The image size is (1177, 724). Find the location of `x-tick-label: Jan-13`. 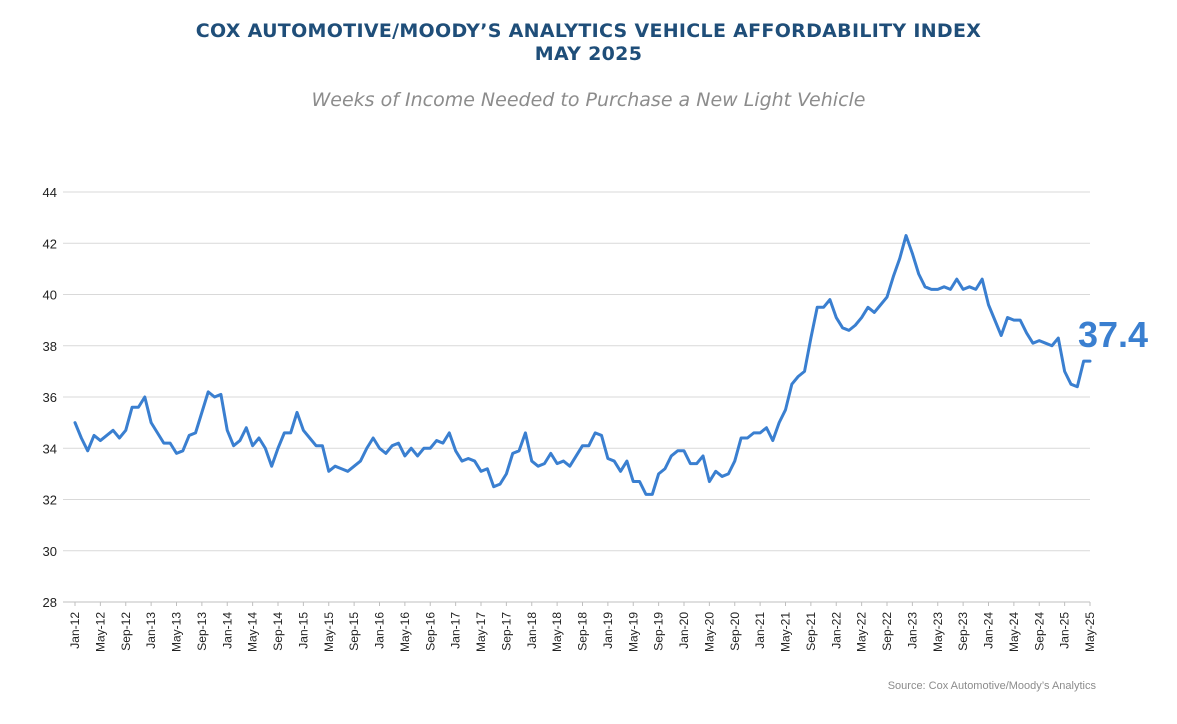

x-tick-label: Jan-13 is located at coordinates (151, 630).